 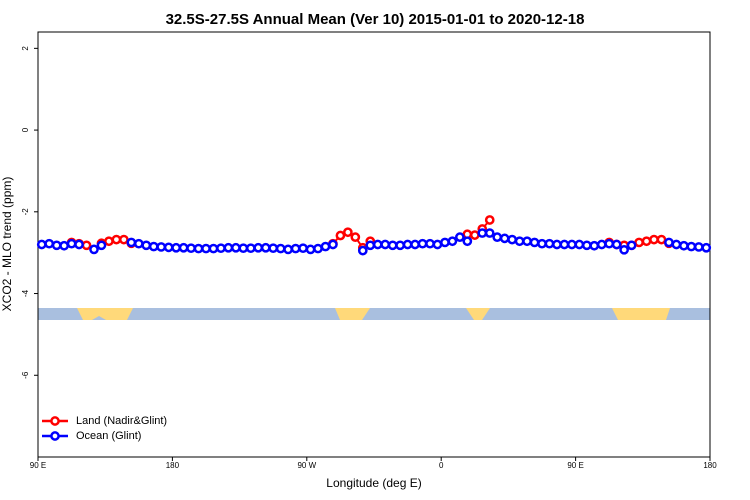 What do you see at coordinates (25, 129) in the screenshot?
I see `y-tick-label: 0` at bounding box center [25, 129].